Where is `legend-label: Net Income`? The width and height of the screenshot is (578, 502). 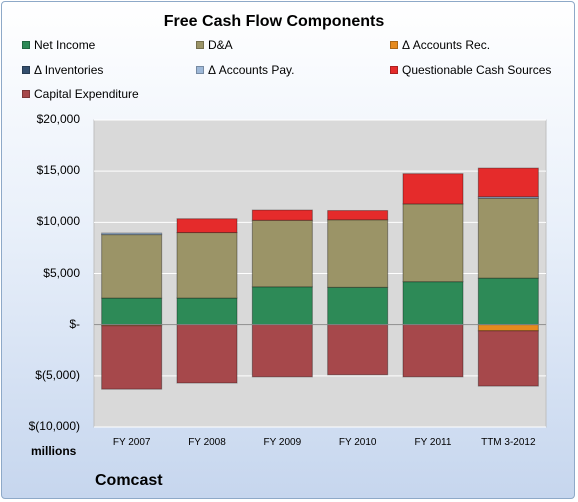
legend-label: Net Income is located at coordinates (65, 45).